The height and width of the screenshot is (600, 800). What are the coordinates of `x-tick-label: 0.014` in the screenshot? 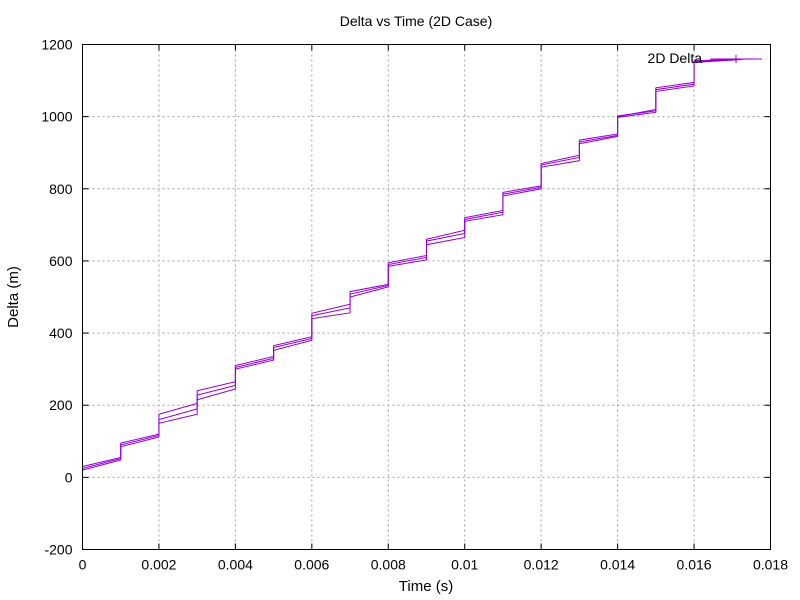 It's located at (617, 565).